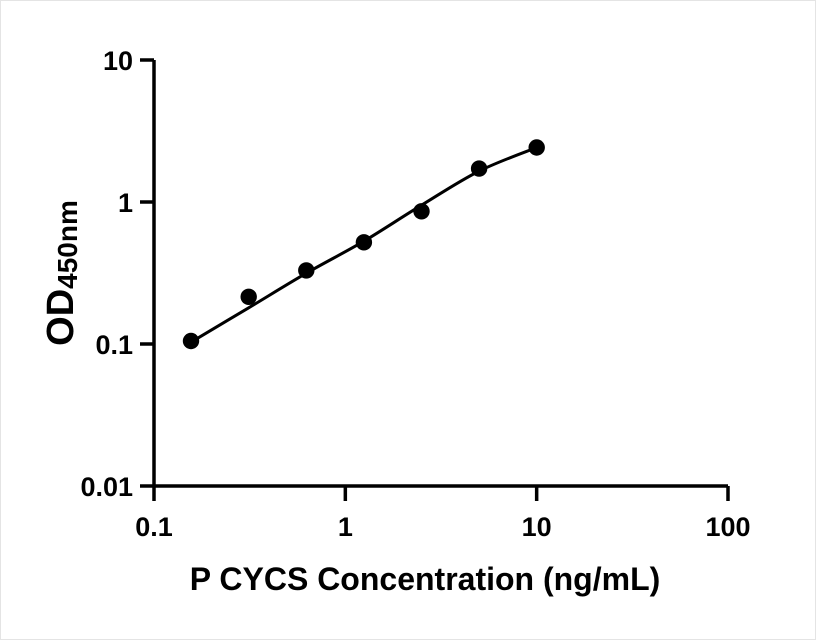  I want to click on y-tick-label: 1, so click(125, 203).